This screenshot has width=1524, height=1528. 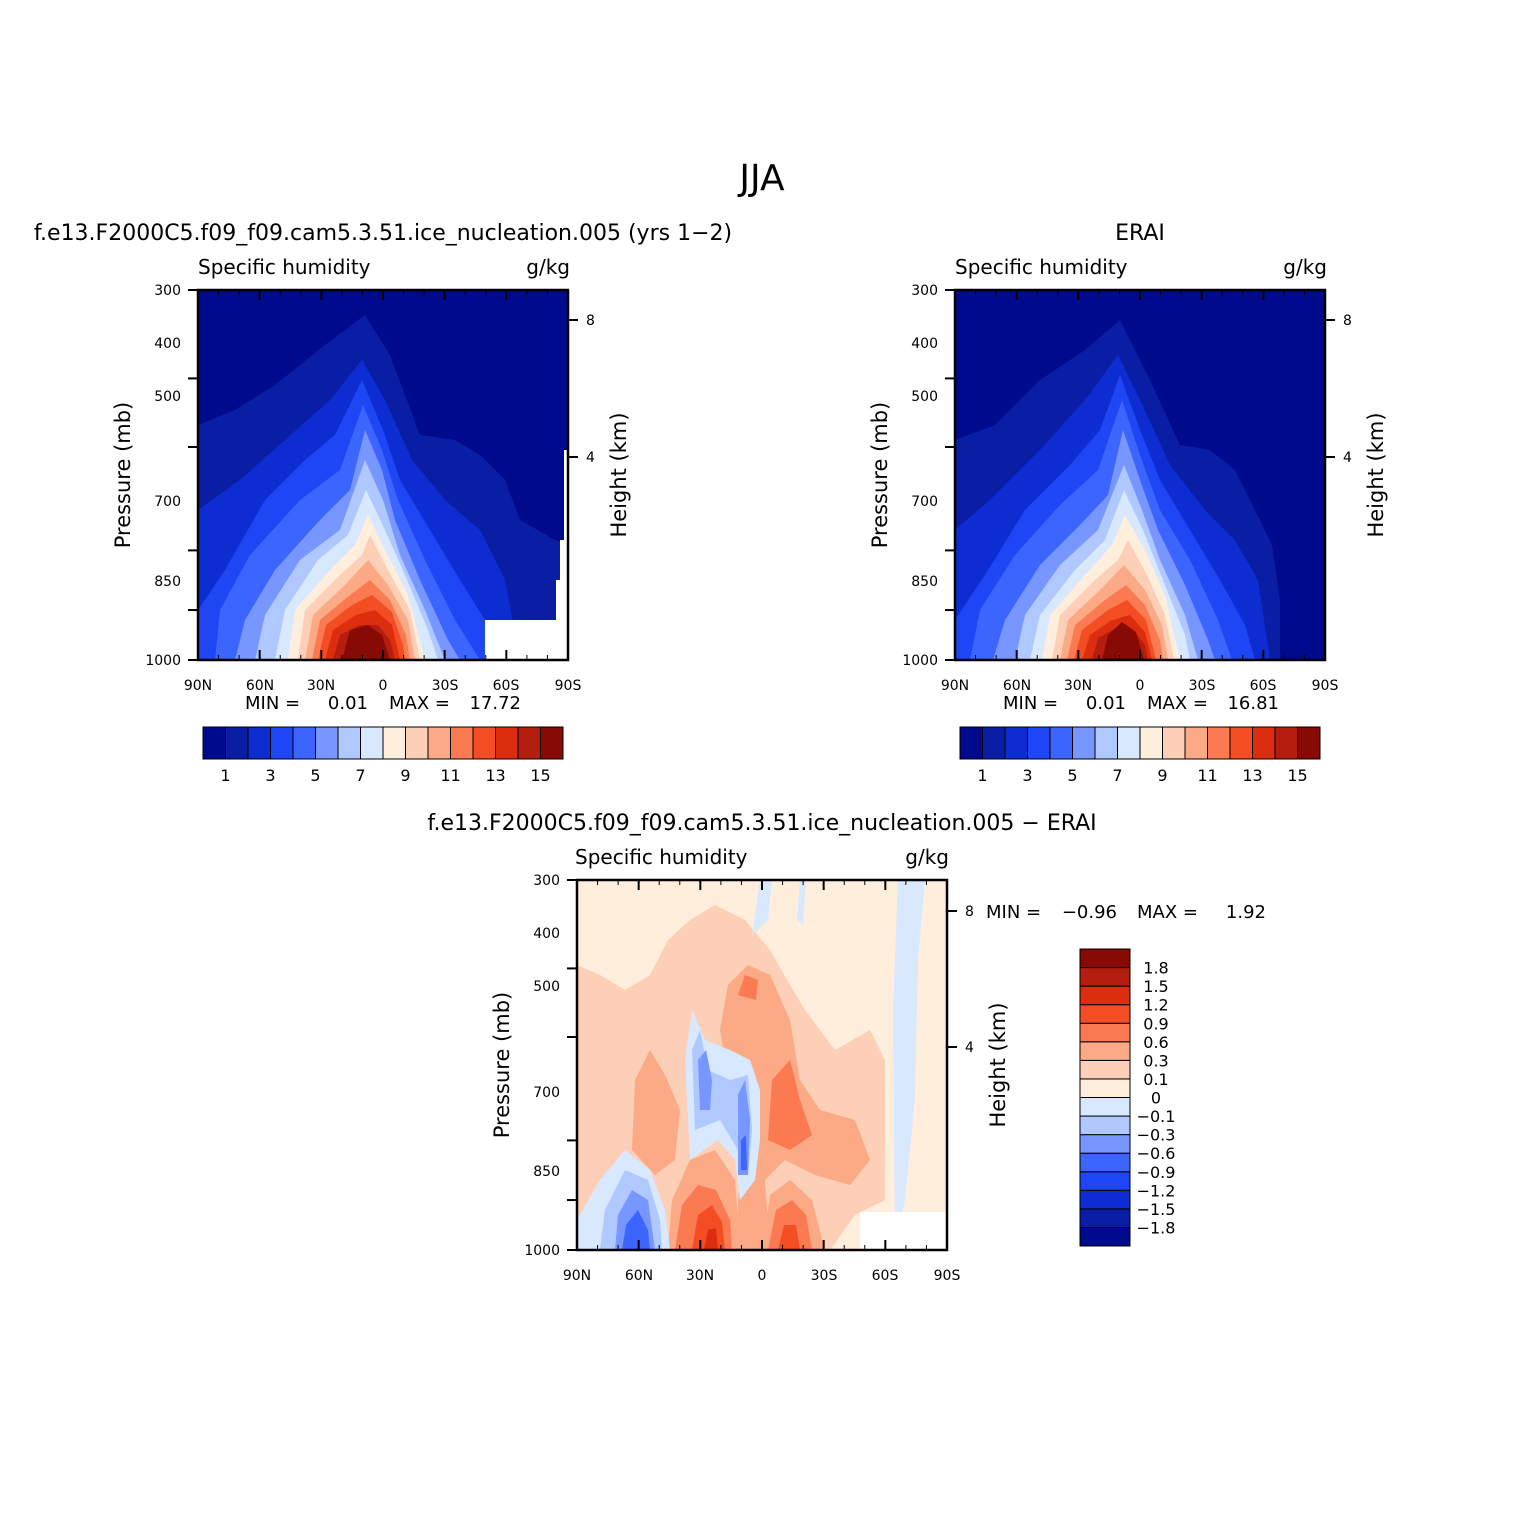 I want to click on contour-neg-0p9, so click(x=744, y=1152).